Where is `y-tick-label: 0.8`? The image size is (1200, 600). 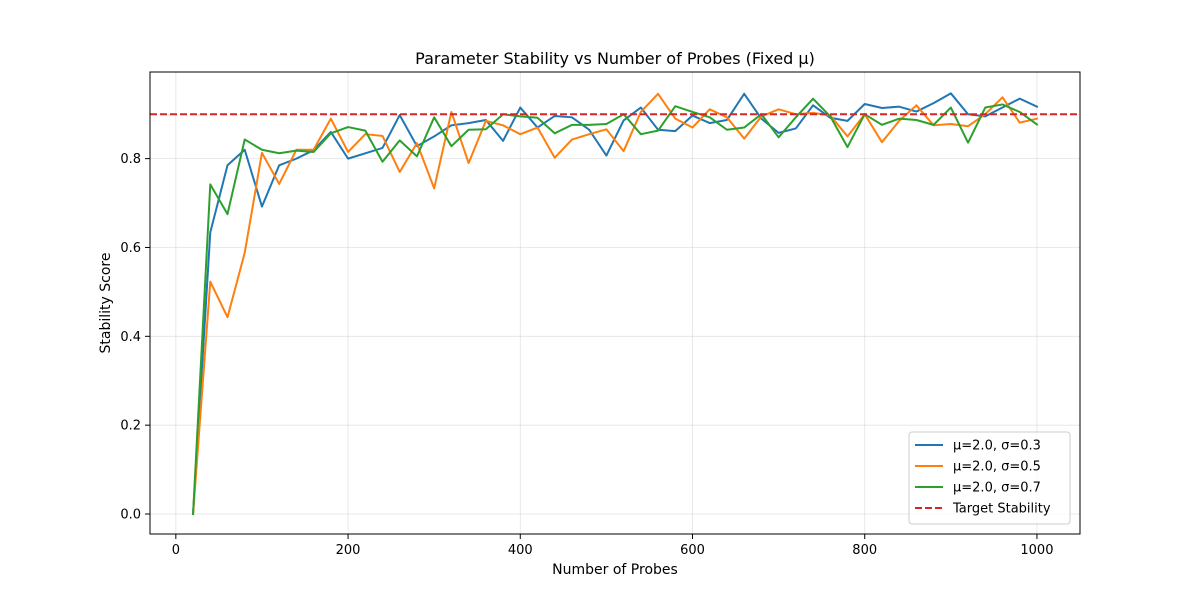
y-tick-label: 0.8 is located at coordinates (130, 159).